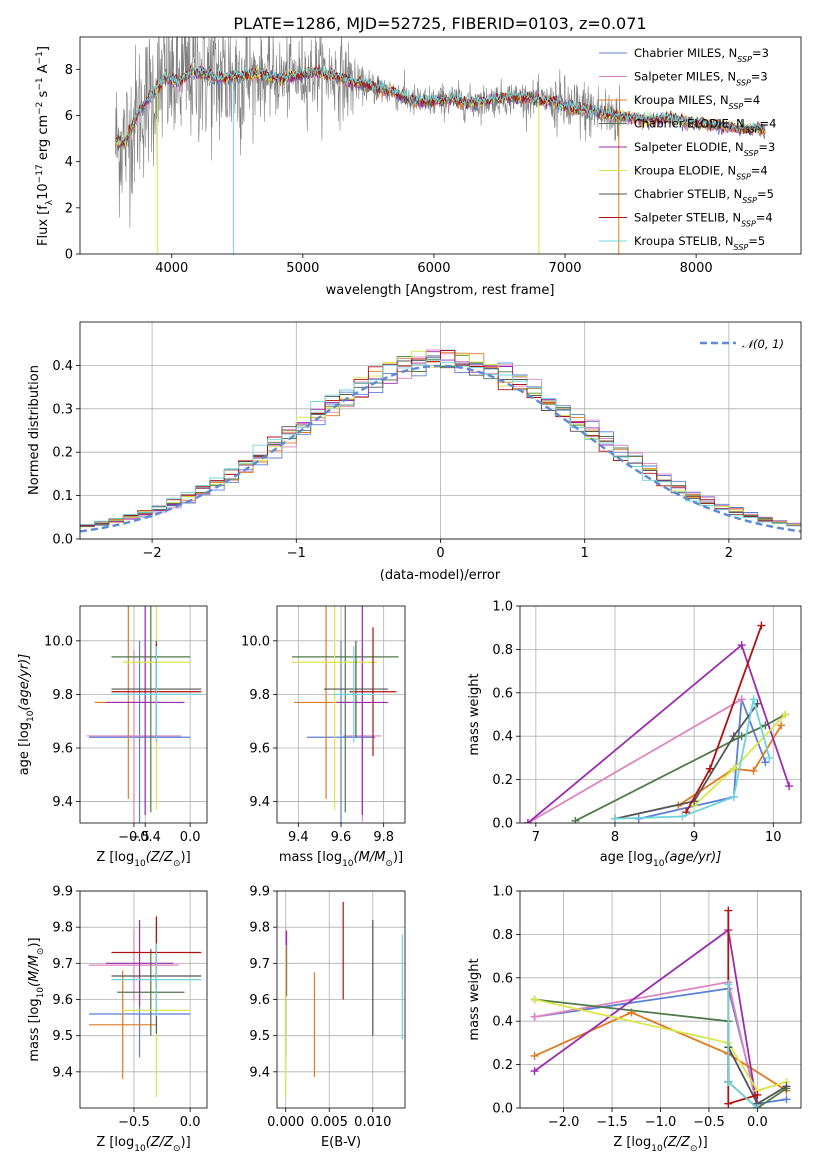 The width and height of the screenshot is (819, 1170). What do you see at coordinates (143, 859) in the screenshot?
I see `age-vs-Z-xlabel: Z [log10(Z/Z⊙)]` at bounding box center [143, 859].